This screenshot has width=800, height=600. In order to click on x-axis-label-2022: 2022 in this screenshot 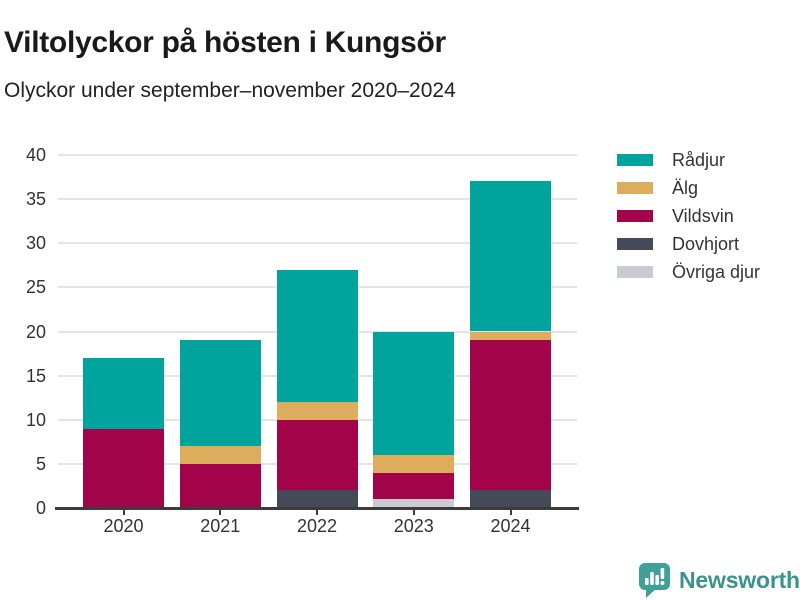, I will do `click(317, 526)`.